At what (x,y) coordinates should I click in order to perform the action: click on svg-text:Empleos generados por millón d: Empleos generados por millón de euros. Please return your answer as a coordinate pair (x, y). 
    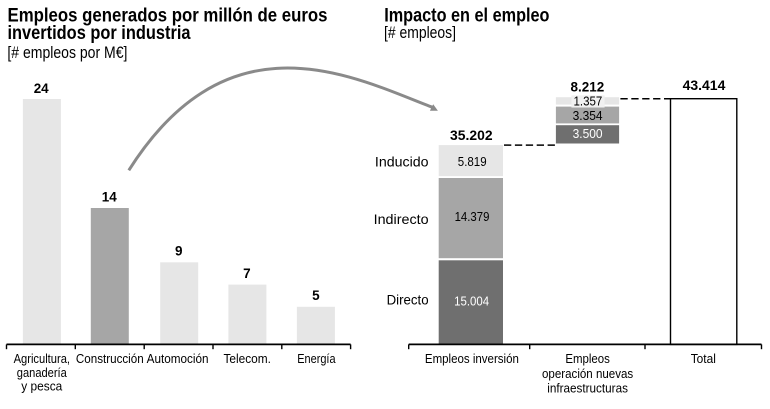
    Looking at the image, I should click on (168, 16).